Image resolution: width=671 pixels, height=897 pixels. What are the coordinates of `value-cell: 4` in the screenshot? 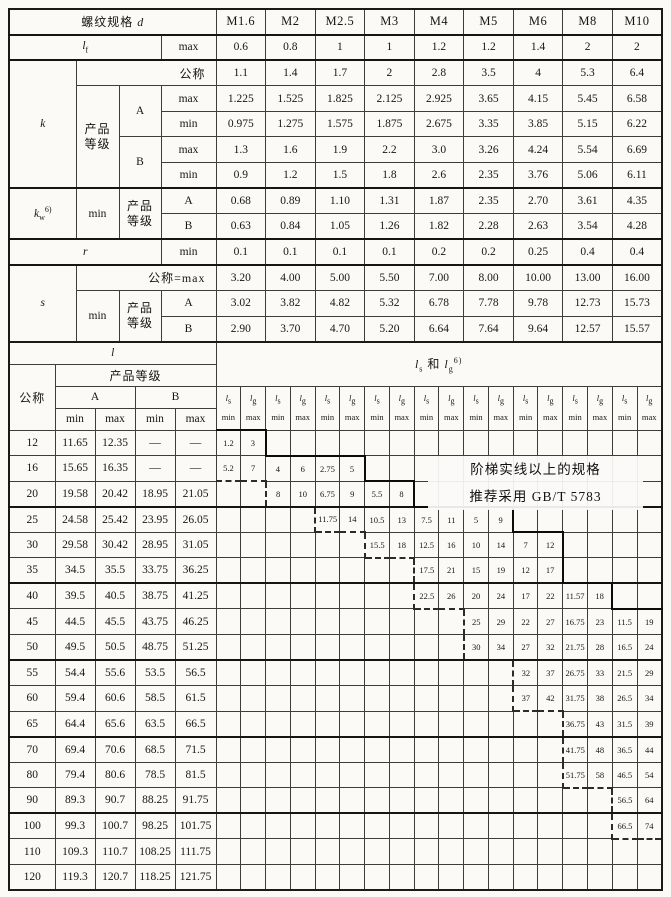 It's located at (538, 73).